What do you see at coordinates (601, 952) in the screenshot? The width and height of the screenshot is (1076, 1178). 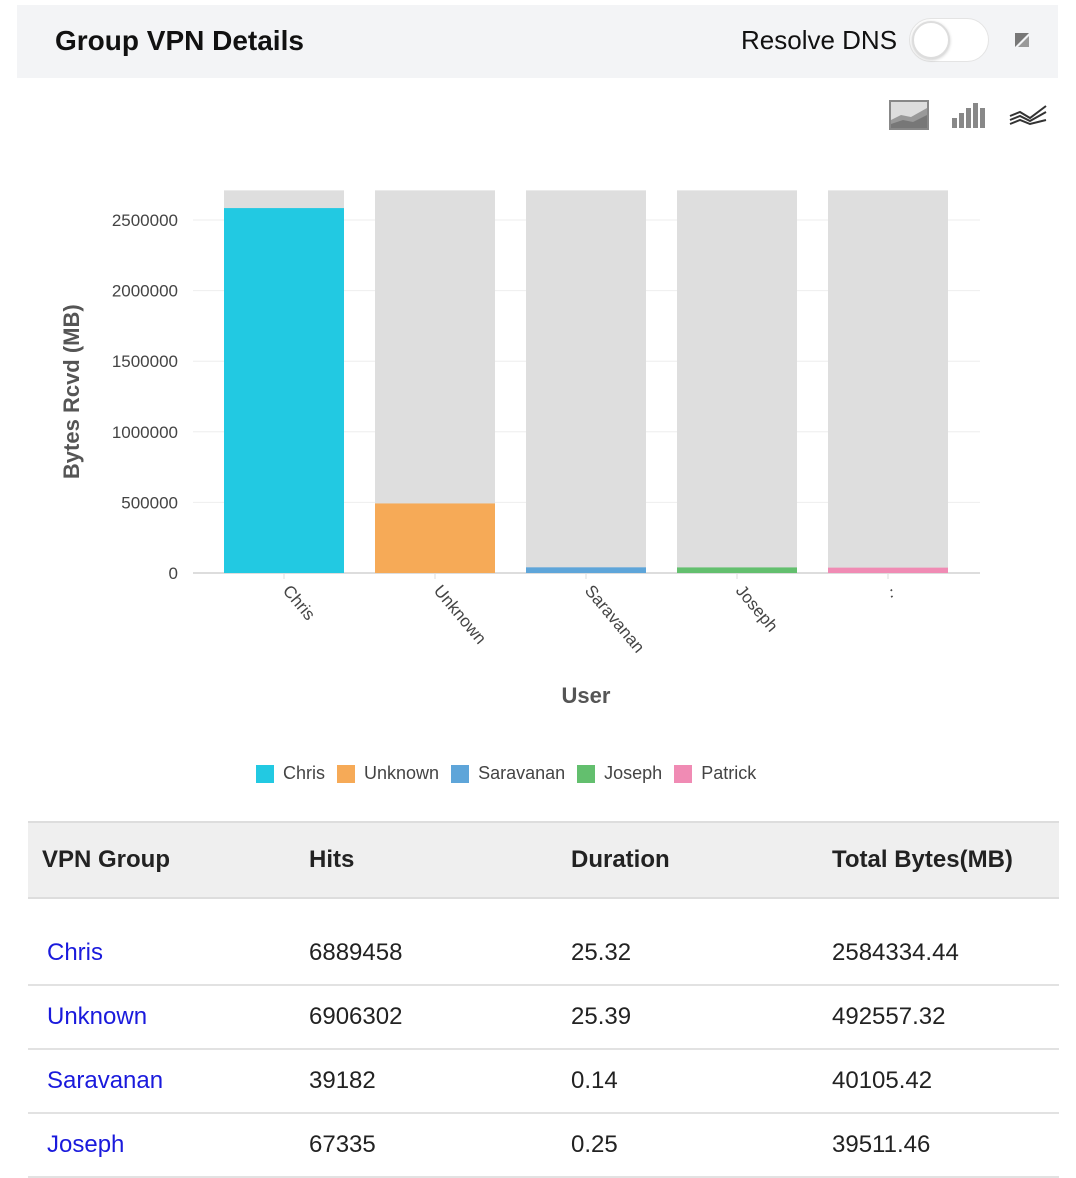 I see `cell: 25.32` at bounding box center [601, 952].